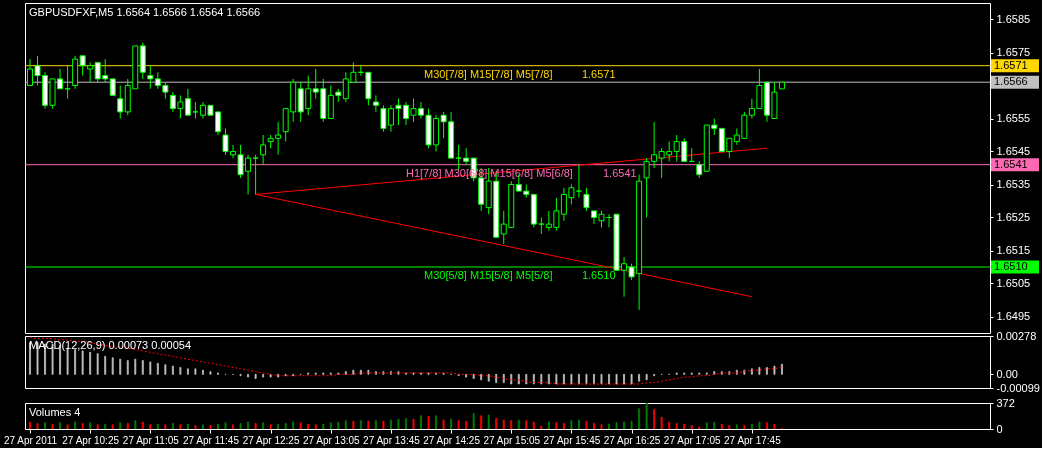 The image size is (1058, 452). What do you see at coordinates (1011, 163) in the screenshot?
I see `ref-line-label: 1.6541` at bounding box center [1011, 163].